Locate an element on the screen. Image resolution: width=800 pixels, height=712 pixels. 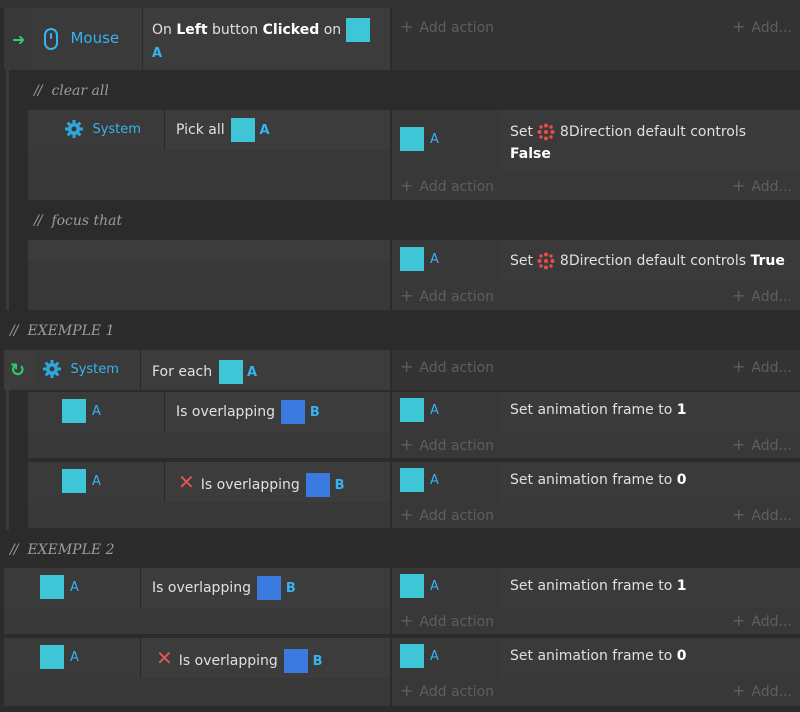
set-default-controls-action: Set 8Direction default controls True is located at coordinates (647, 261).